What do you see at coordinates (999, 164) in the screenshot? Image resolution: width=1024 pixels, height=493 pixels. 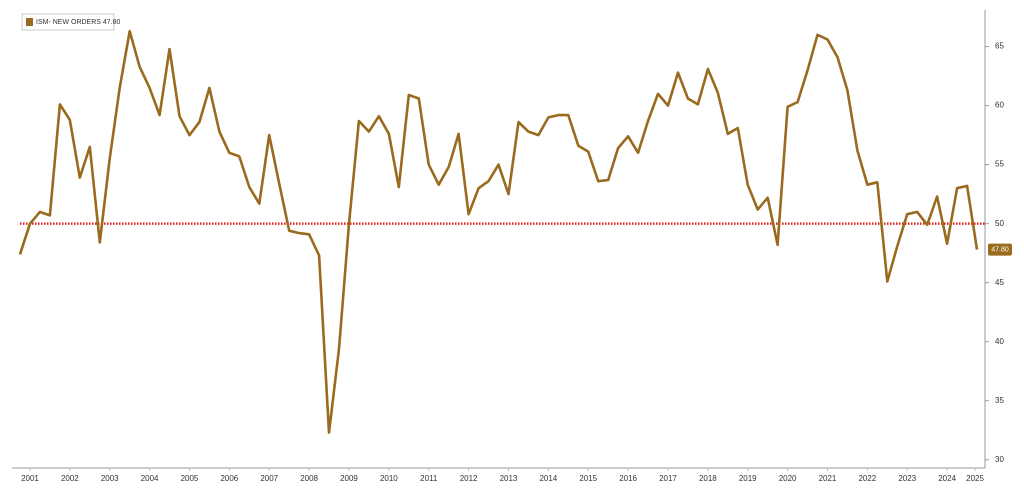 I see `y-tick-label: 55` at bounding box center [999, 164].